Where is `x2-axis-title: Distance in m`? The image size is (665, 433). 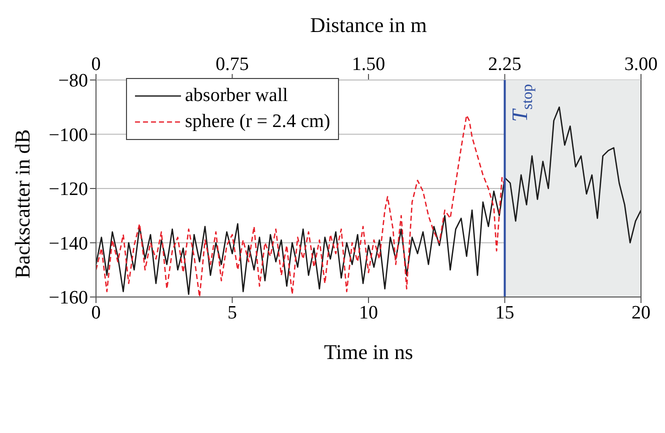
x2-axis-title: Distance in m is located at coordinates (368, 25).